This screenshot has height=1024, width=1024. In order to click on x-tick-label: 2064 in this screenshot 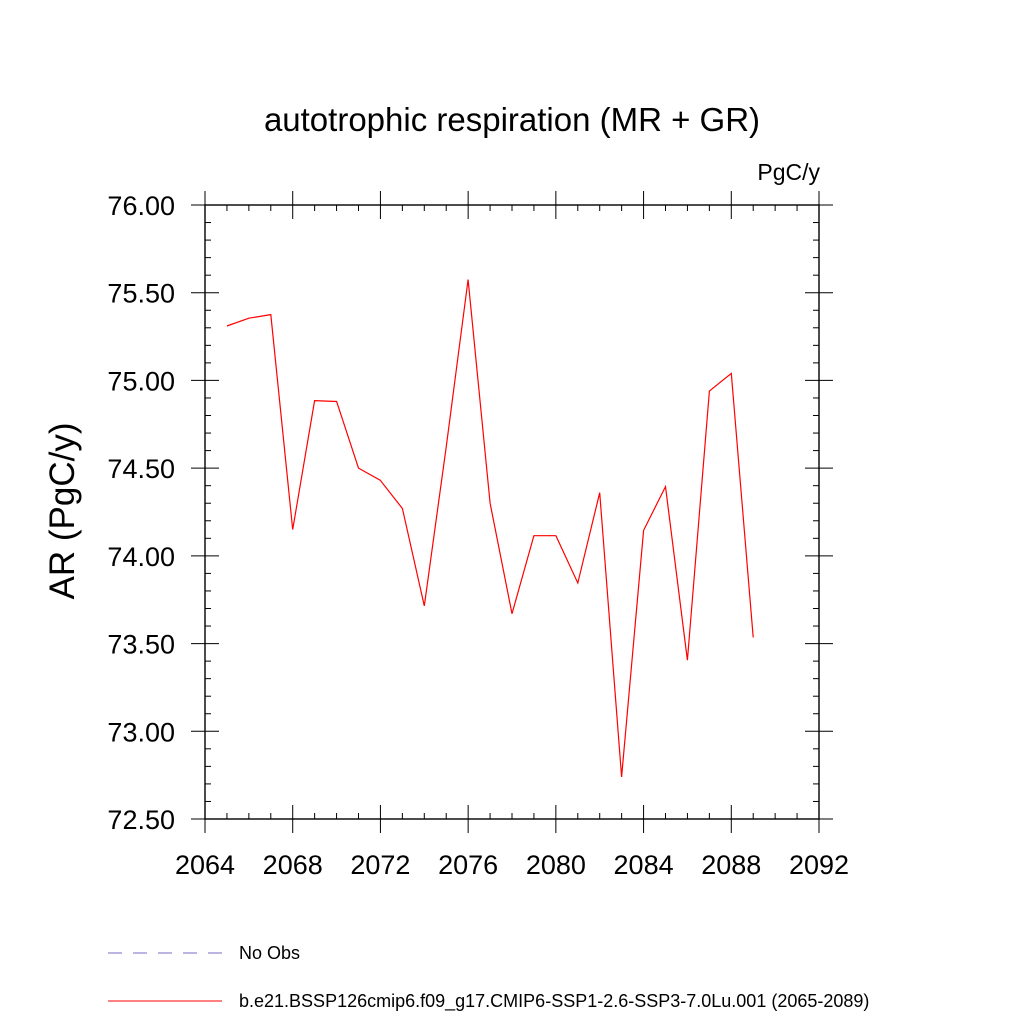, I will do `click(205, 865)`.